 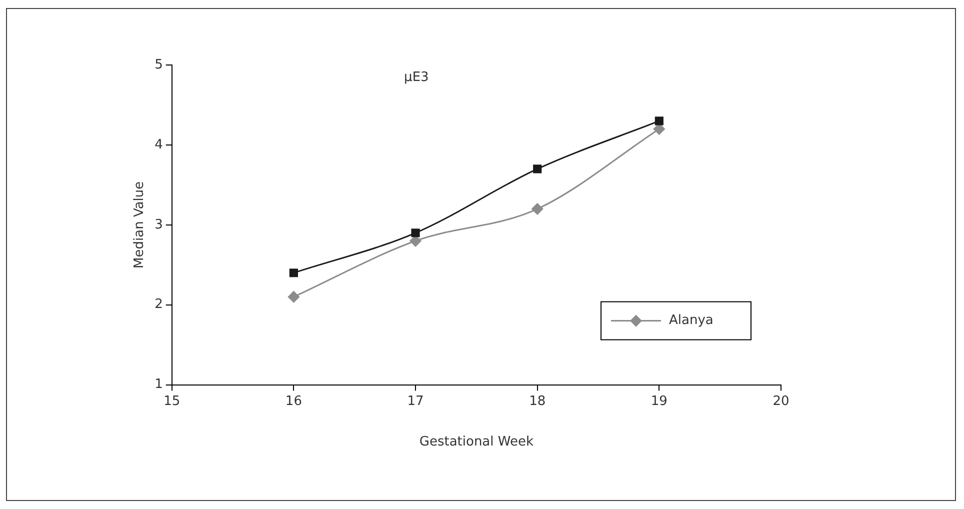 I want to click on x-axis-title: Gestational Week, so click(x=476, y=442).